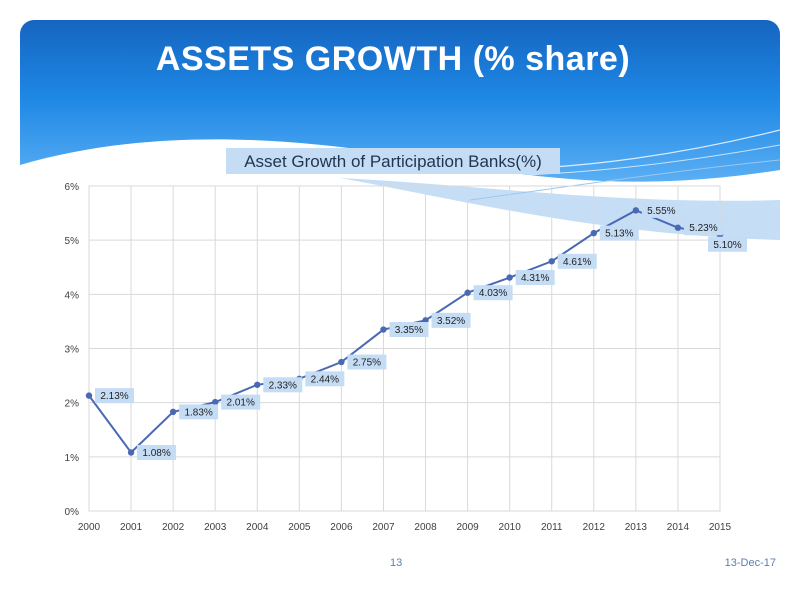 The width and height of the screenshot is (800, 600). I want to click on x-tick-label: 2004, so click(257, 527).